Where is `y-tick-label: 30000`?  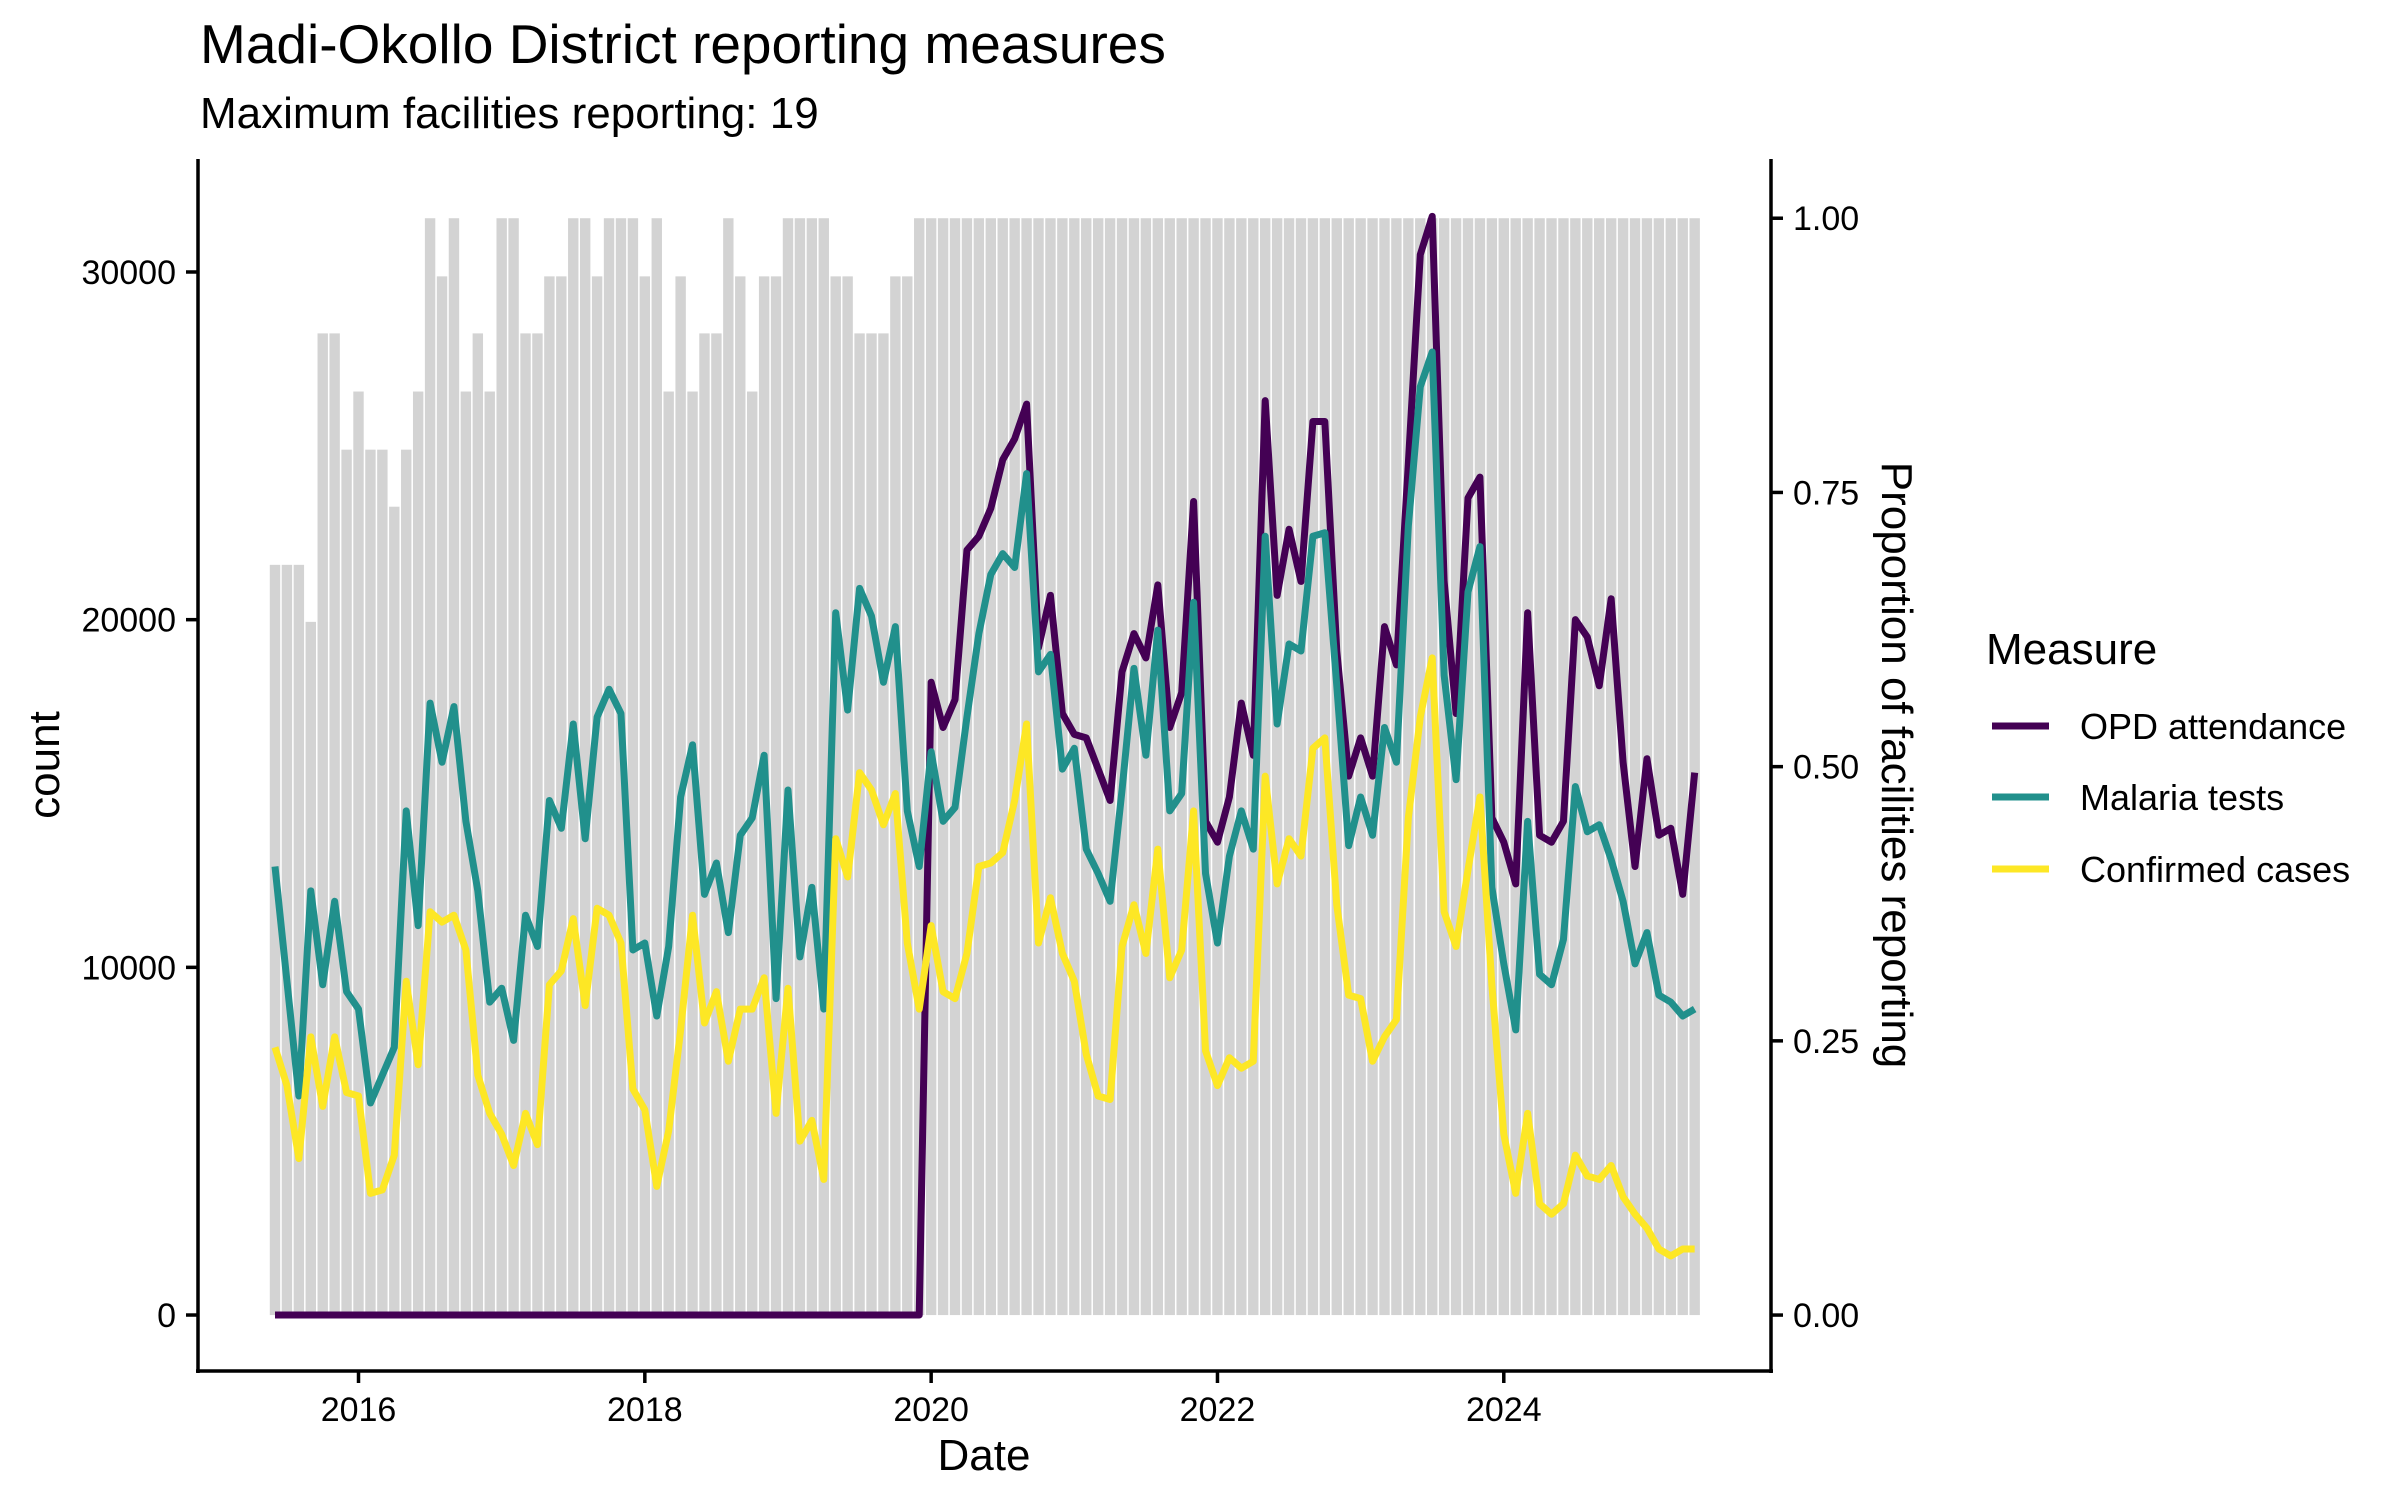
y-tick-label: 30000 is located at coordinates (128, 273).